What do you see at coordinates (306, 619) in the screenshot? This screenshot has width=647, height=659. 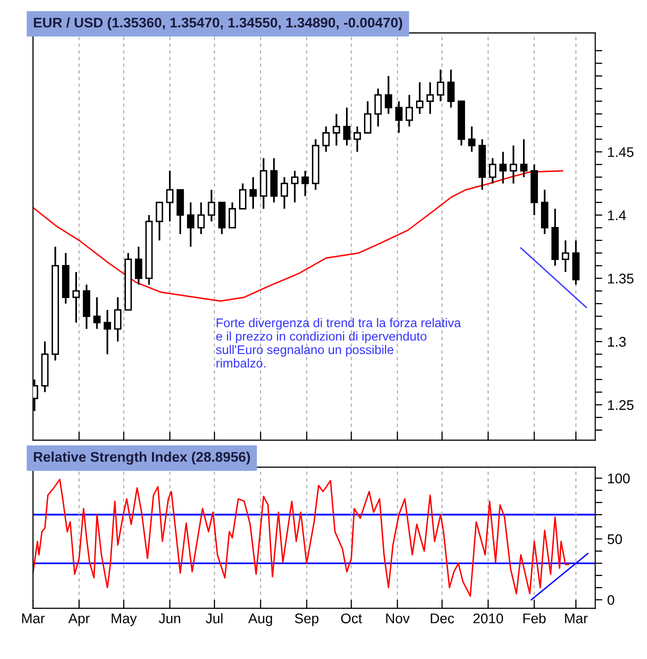 I see `x-tick-label: Sep` at bounding box center [306, 619].